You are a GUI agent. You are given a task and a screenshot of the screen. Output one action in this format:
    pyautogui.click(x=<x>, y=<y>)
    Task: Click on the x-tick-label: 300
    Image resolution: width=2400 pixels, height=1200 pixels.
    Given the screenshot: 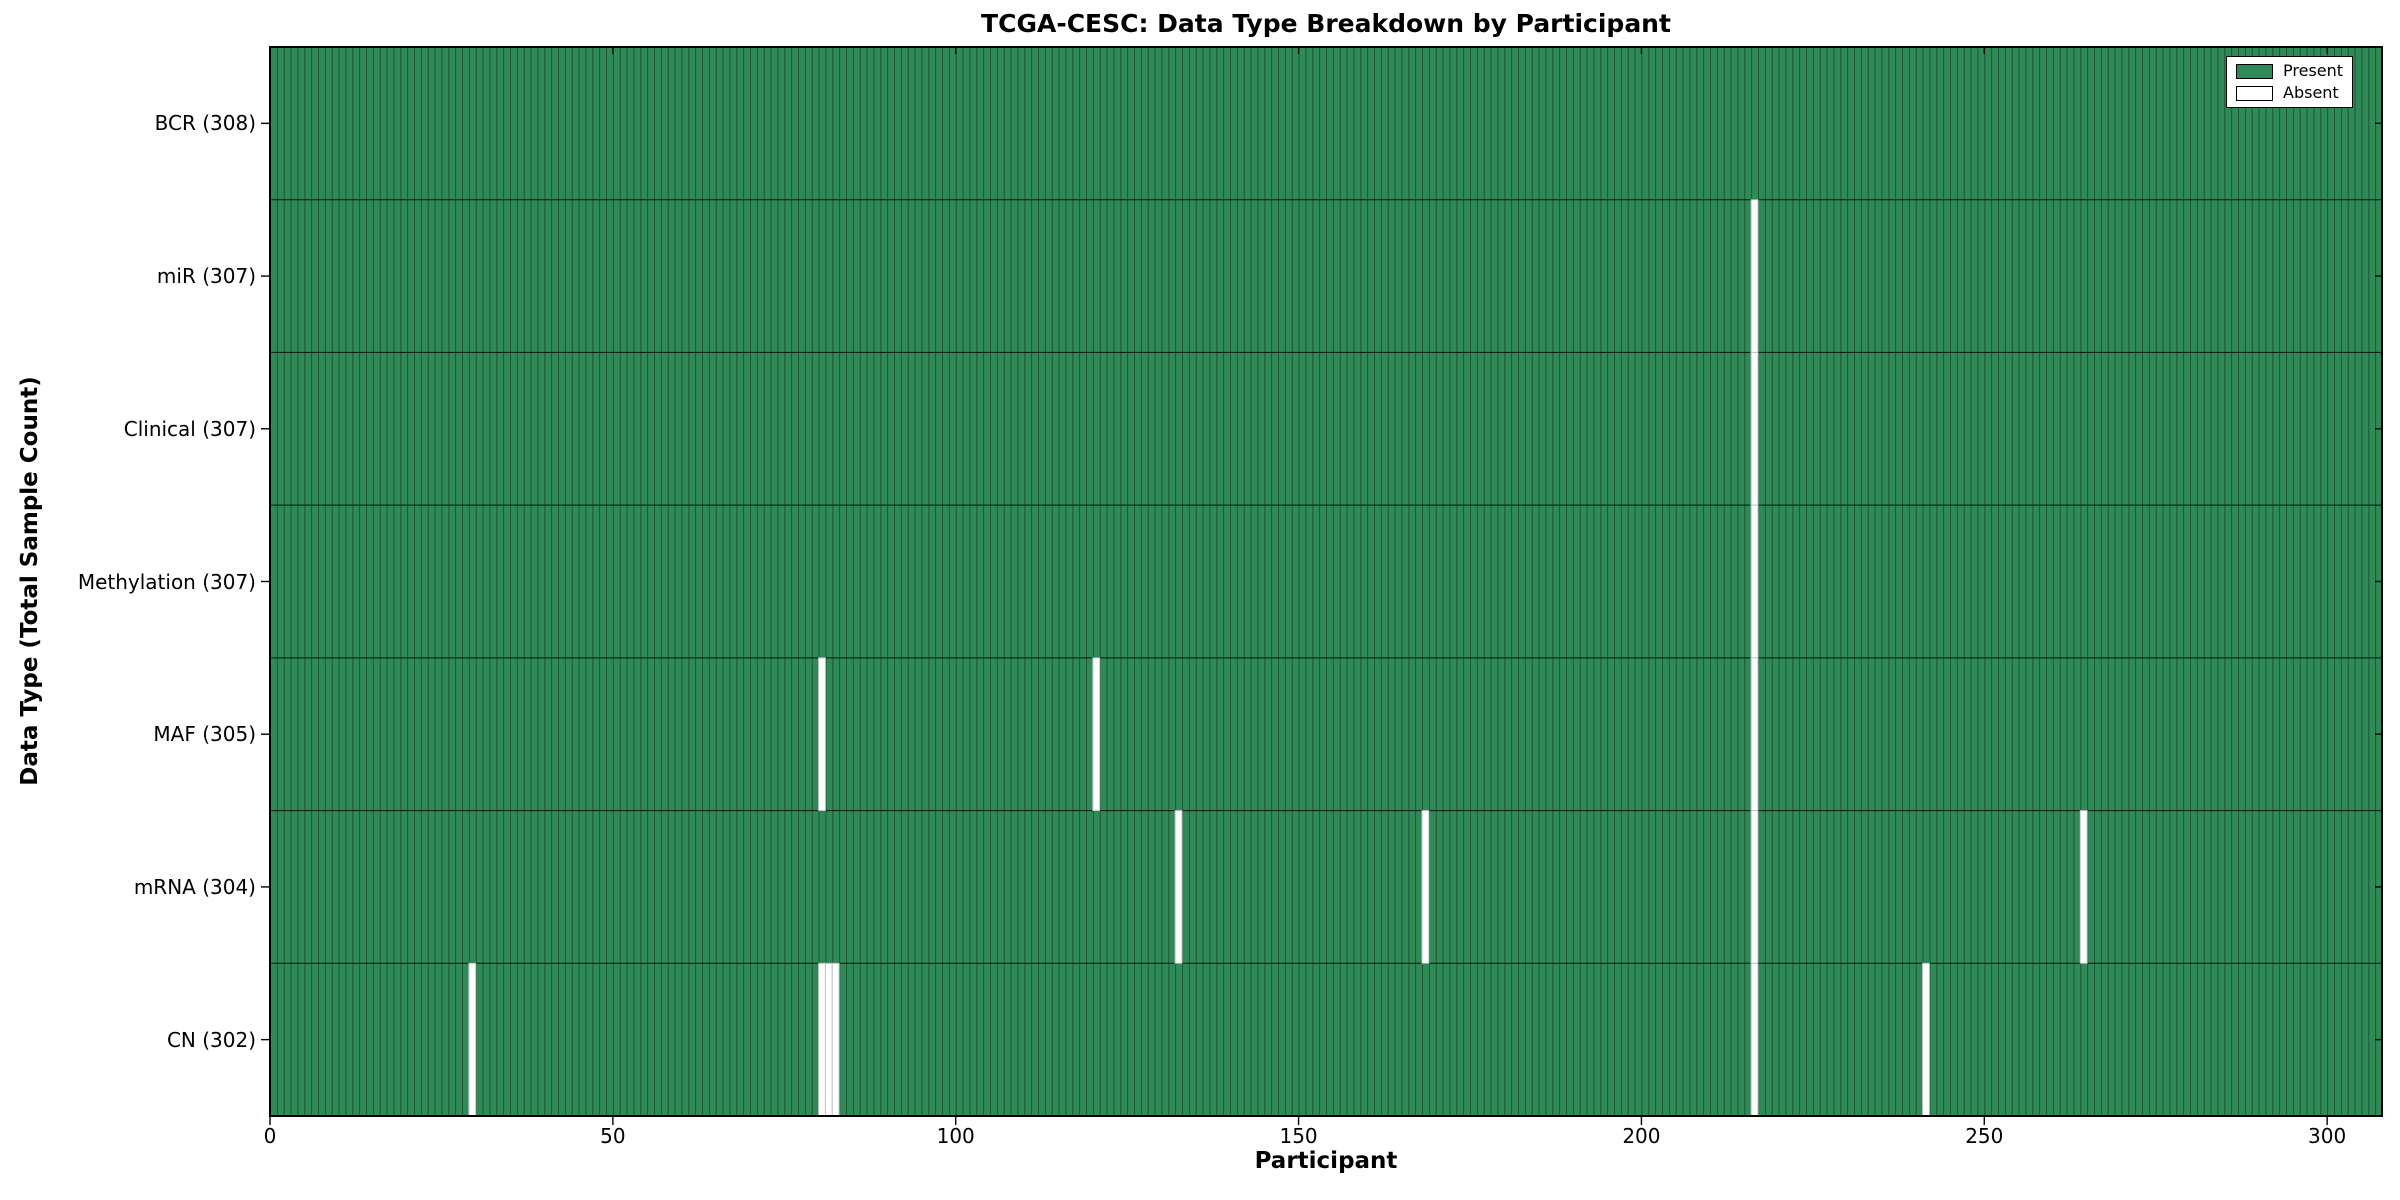 What is the action you would take?
    pyautogui.click(x=2327, y=1136)
    